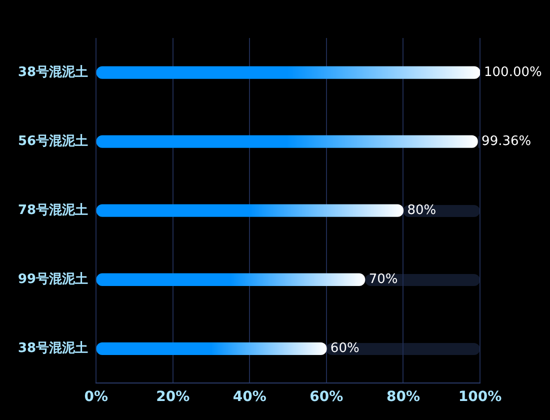  I want to click on x-tick-label: 40%, so click(249, 397).